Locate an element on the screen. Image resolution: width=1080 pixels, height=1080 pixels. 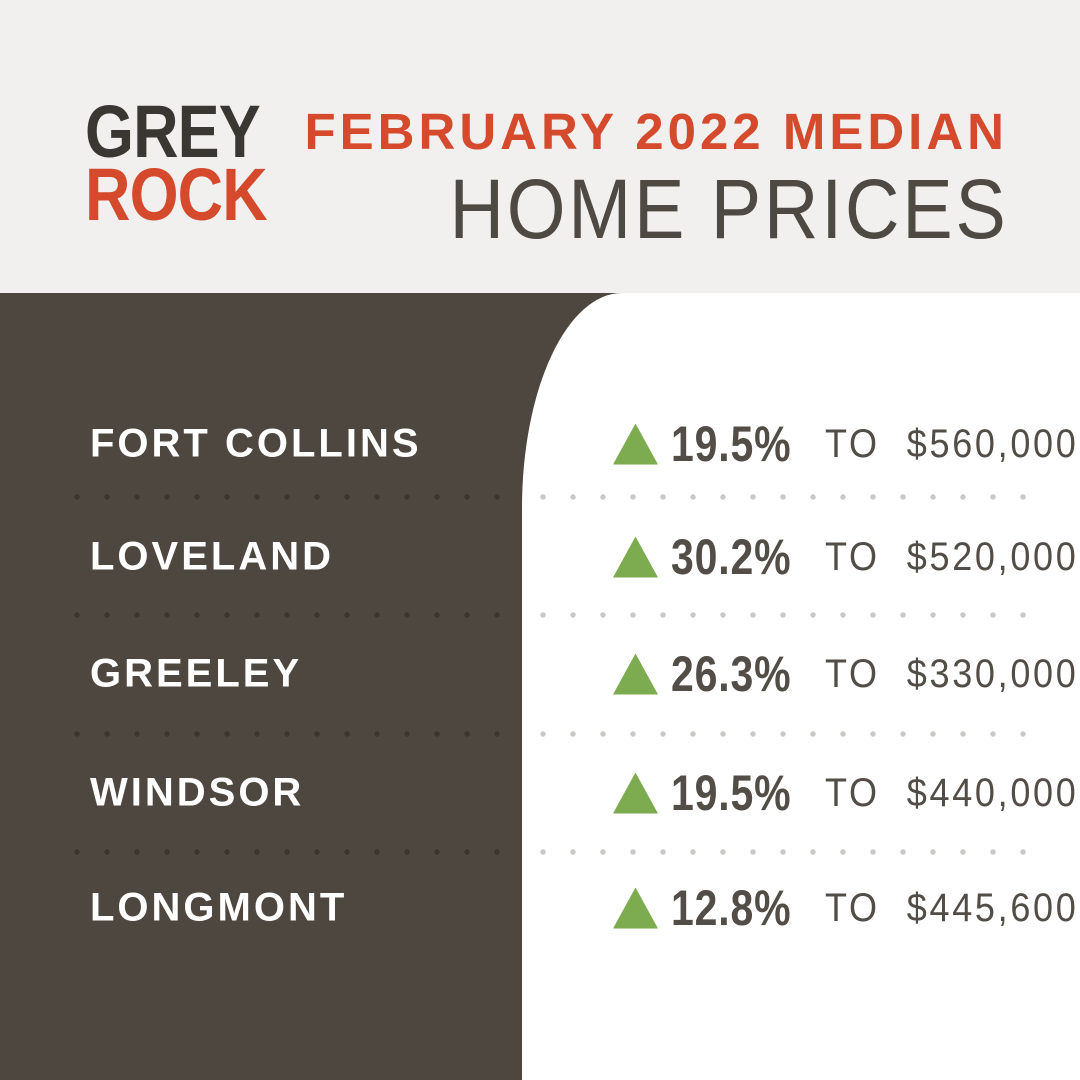
title-block: FEBRUARY 2022 MEDIAN HOME PRICES is located at coordinates (656, 178).